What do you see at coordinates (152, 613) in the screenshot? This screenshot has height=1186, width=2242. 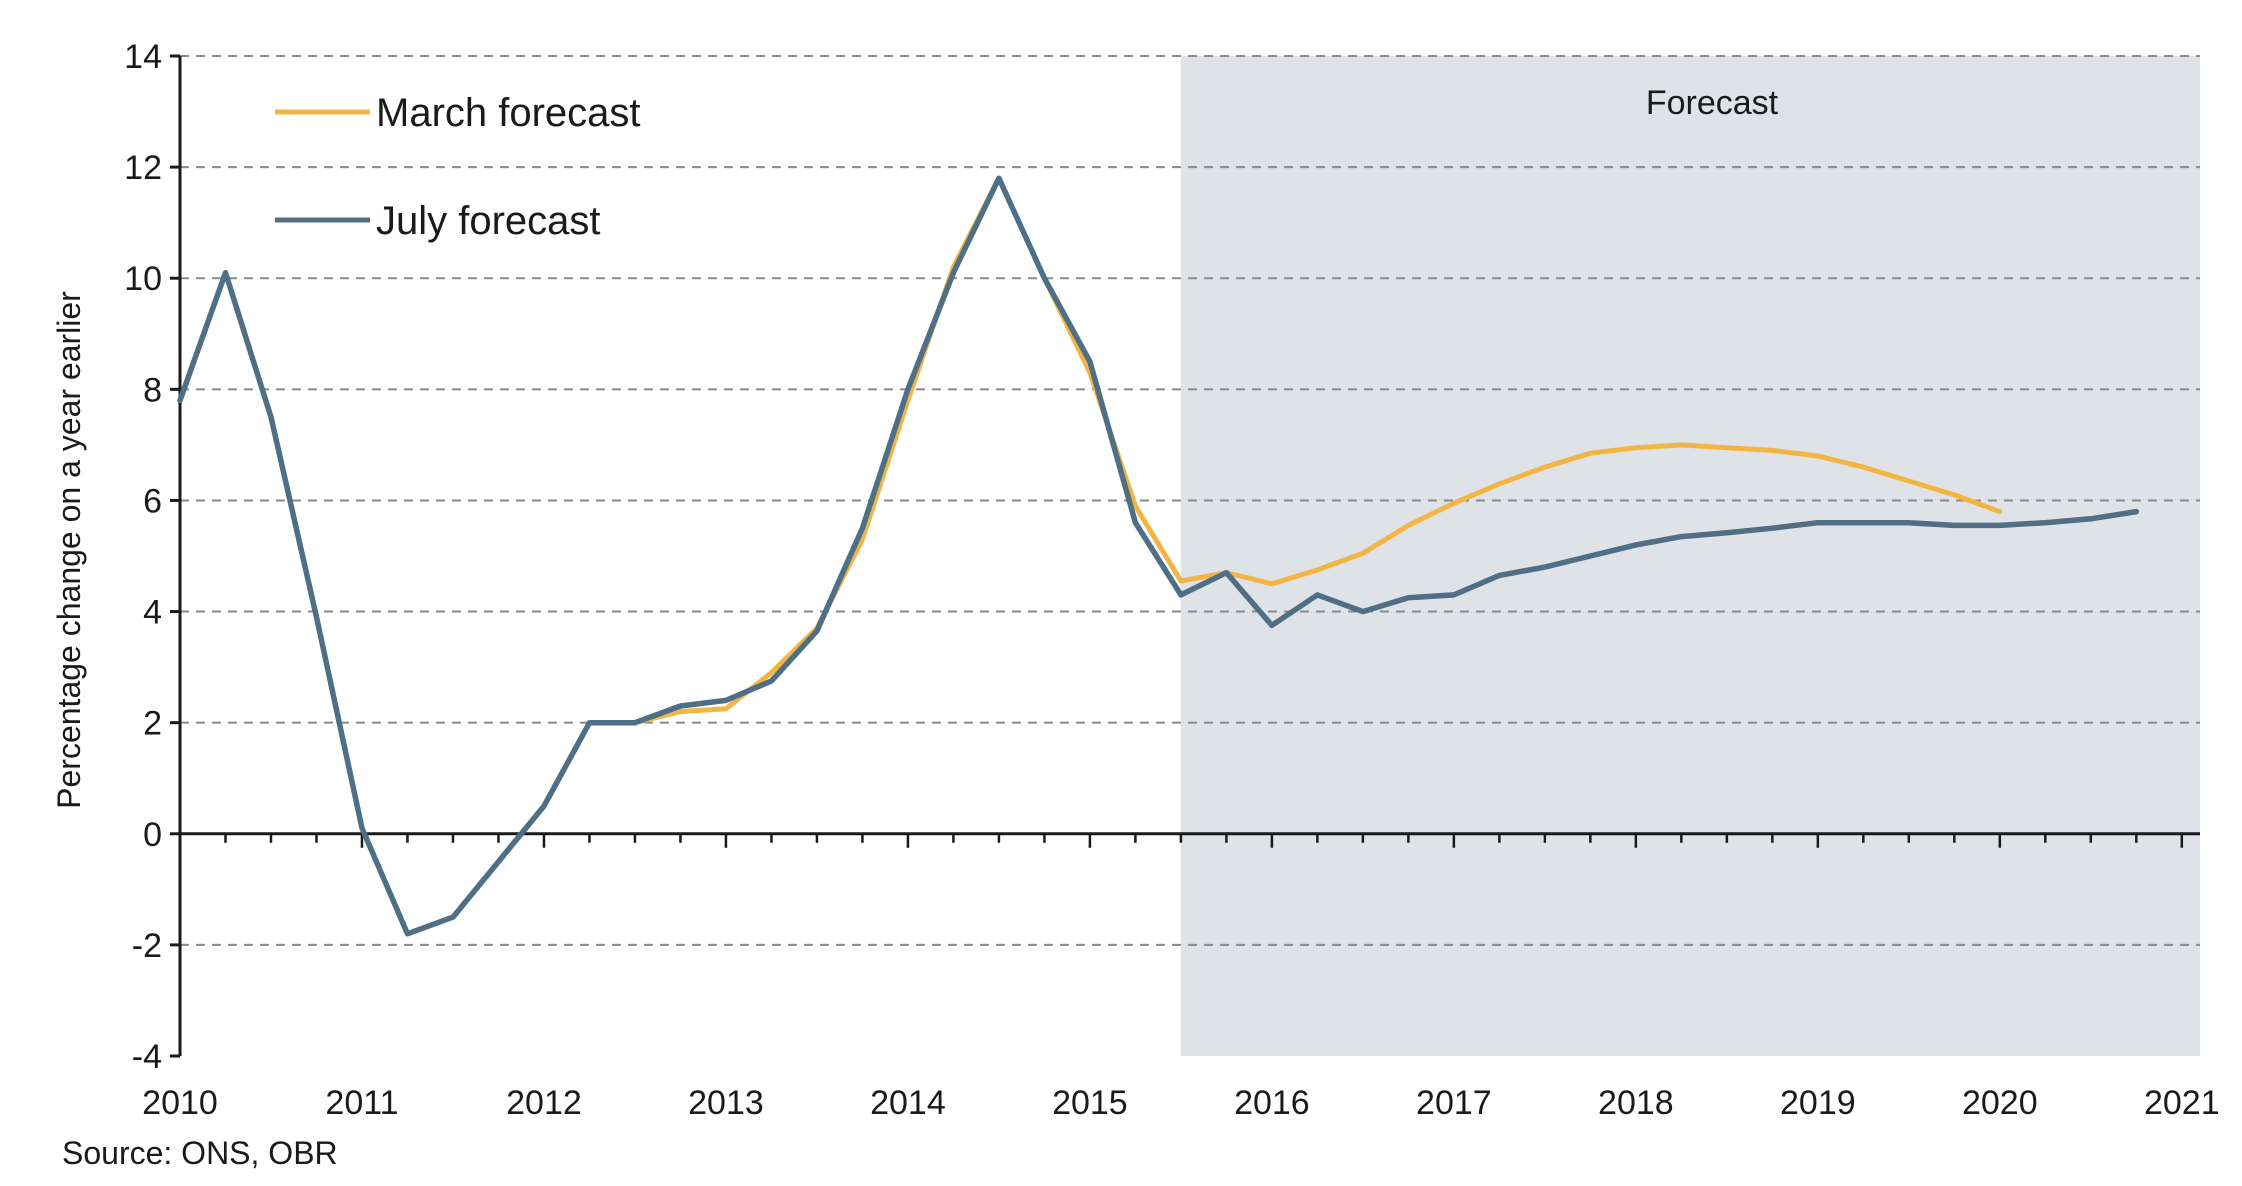 I see `y-tick-label: 4` at bounding box center [152, 613].